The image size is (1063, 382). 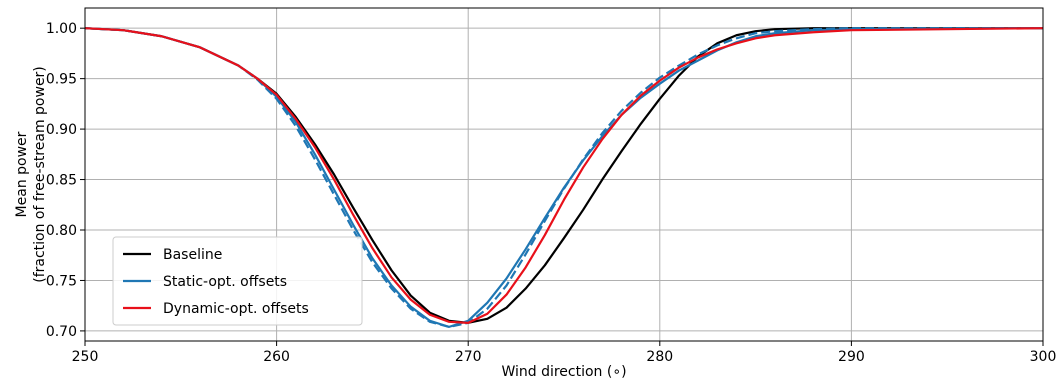 I want to click on y-tick-label: 0.85, so click(x=61, y=181).